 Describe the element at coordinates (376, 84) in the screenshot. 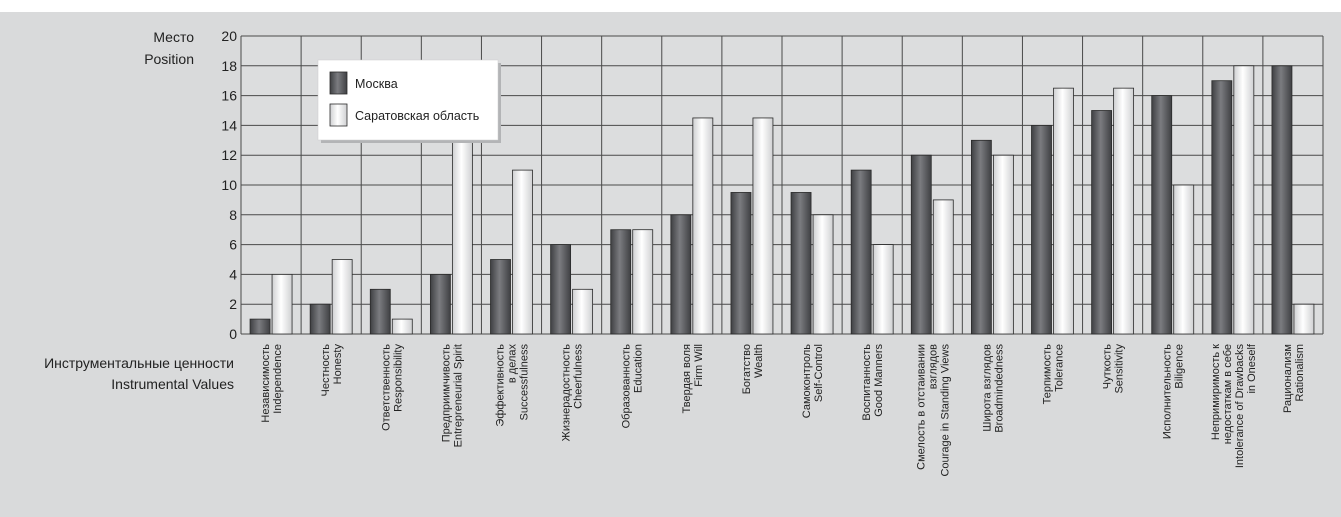

I see `legend-label-moscow: Москва` at that location.